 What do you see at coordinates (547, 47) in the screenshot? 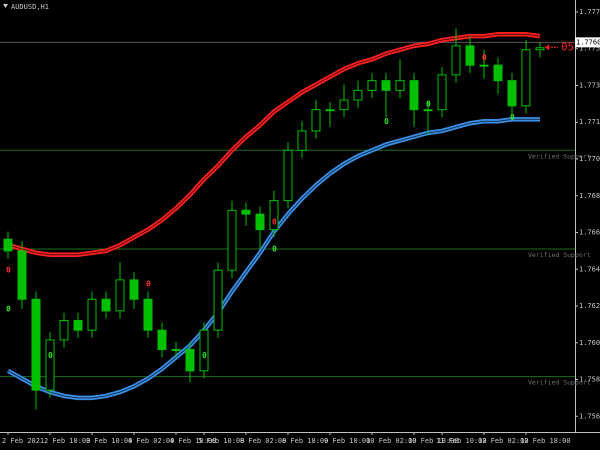
I see `annotation-arrowhead` at bounding box center [547, 47].